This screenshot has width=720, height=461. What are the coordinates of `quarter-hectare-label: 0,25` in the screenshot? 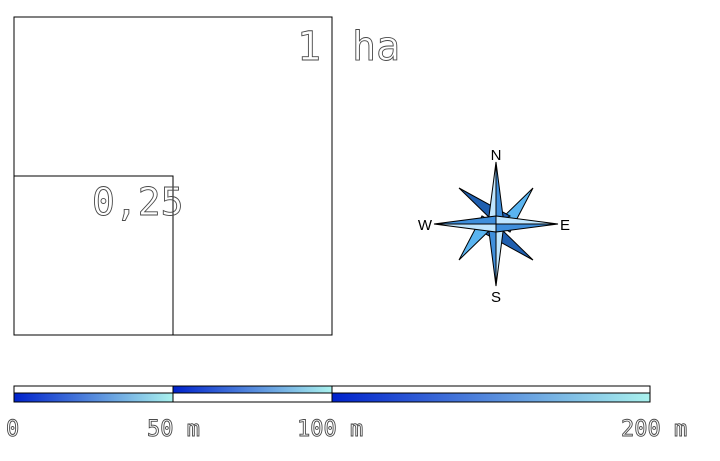 It's located at (138, 202).